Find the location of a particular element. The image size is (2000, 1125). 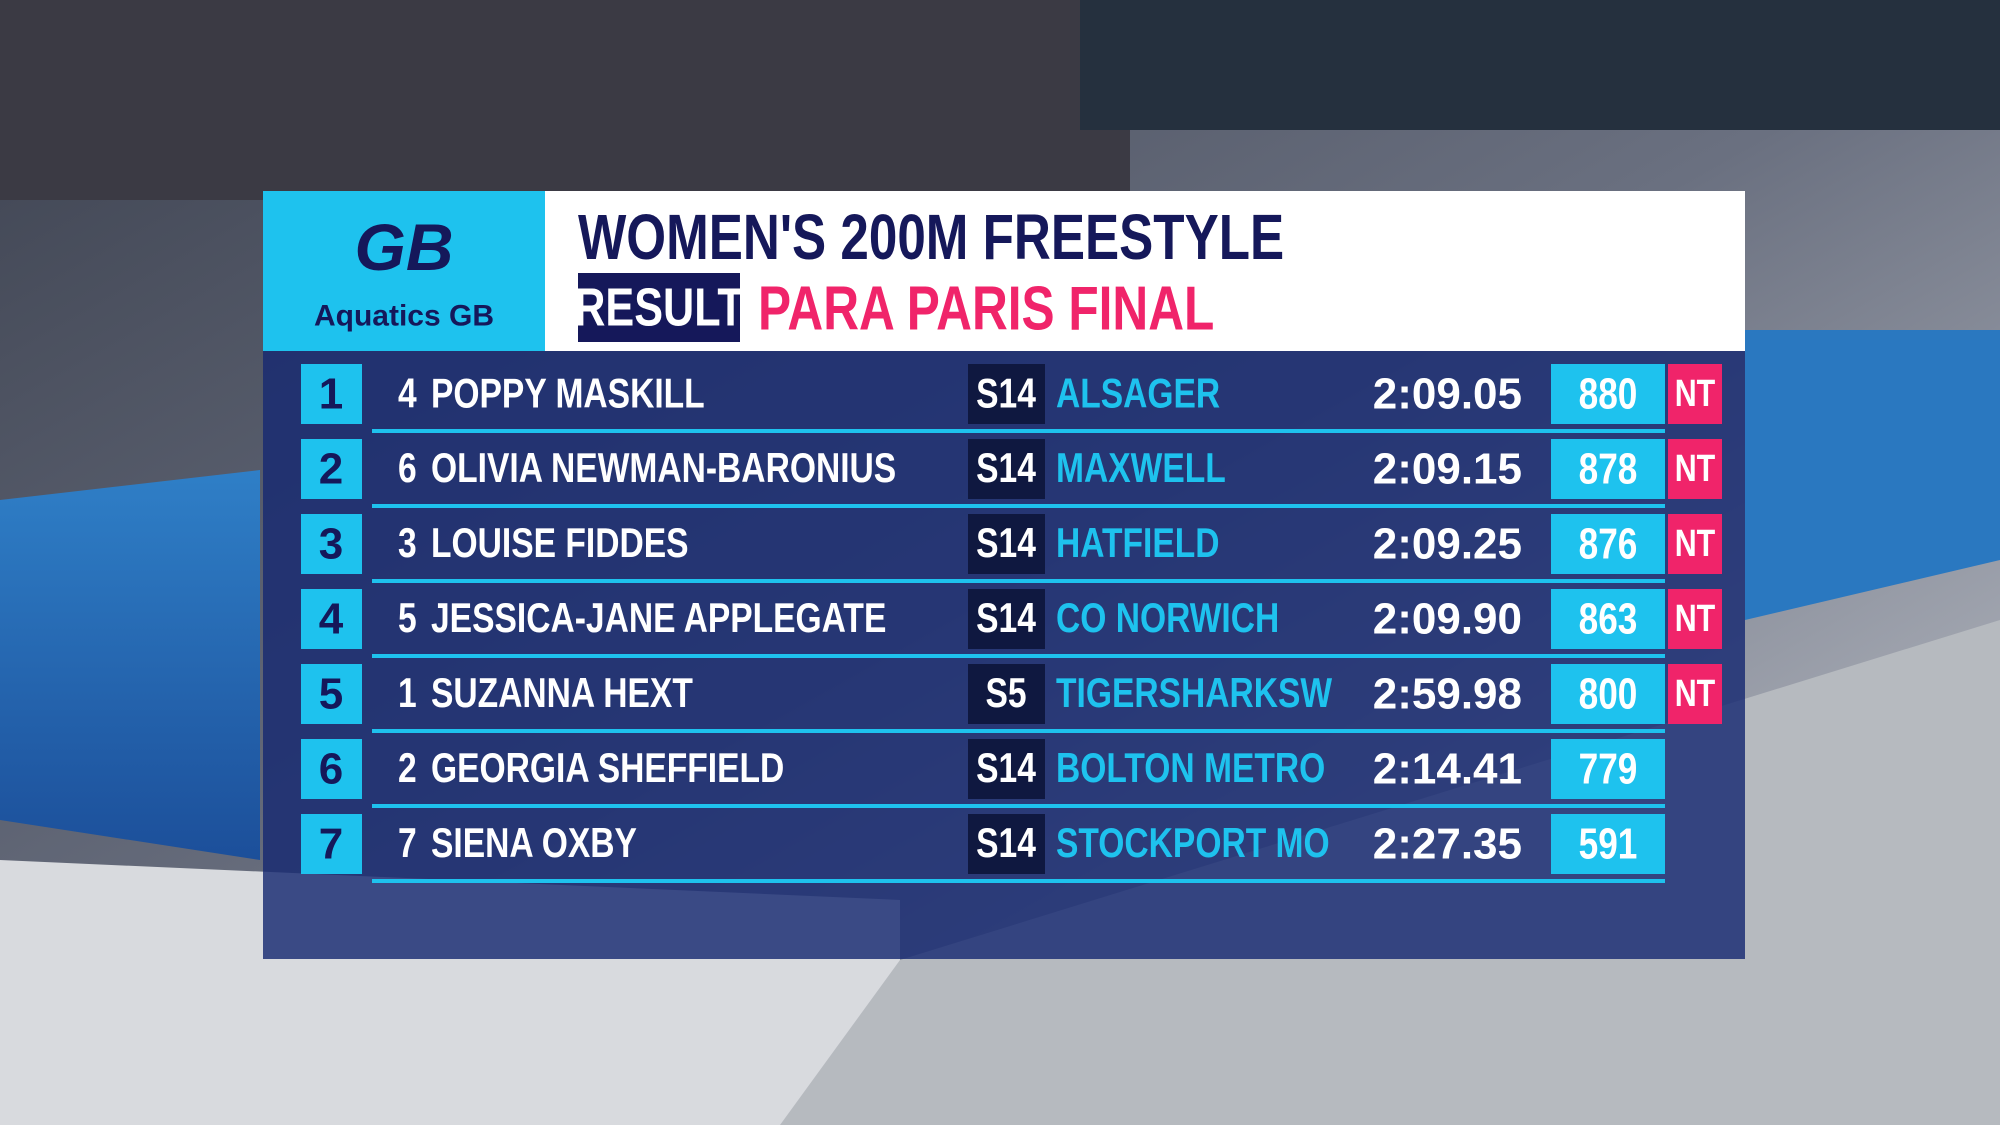

position: 6 is located at coordinates (331, 769).